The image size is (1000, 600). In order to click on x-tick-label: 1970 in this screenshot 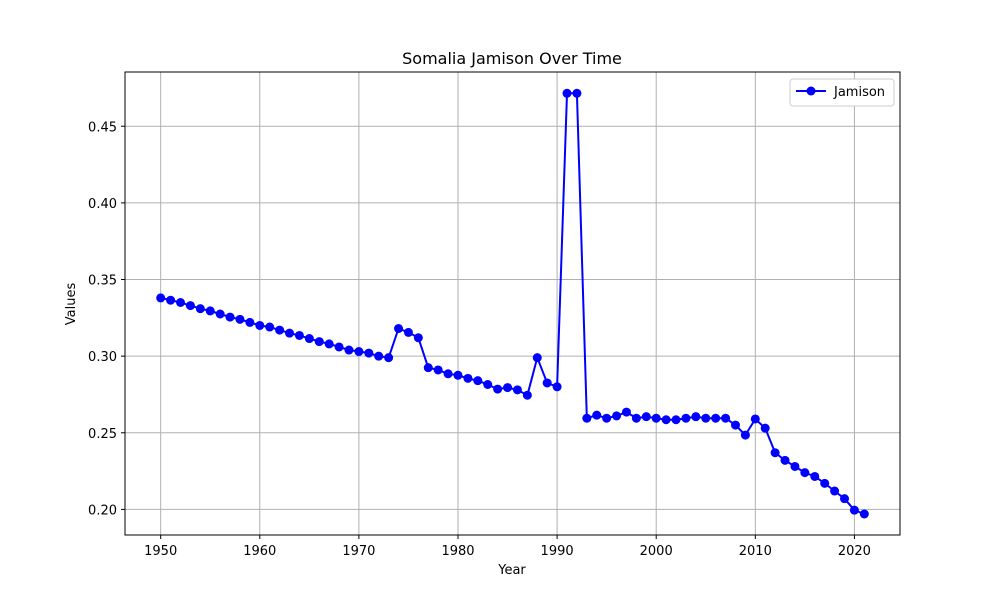, I will do `click(358, 551)`.